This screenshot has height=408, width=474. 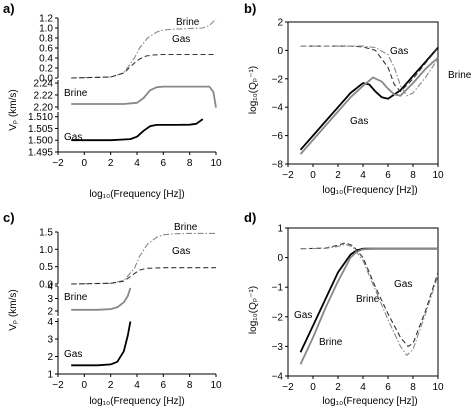 What do you see at coordinates (388, 175) in the screenshot?
I see `b-xtick-label-4: 6` at bounding box center [388, 175].